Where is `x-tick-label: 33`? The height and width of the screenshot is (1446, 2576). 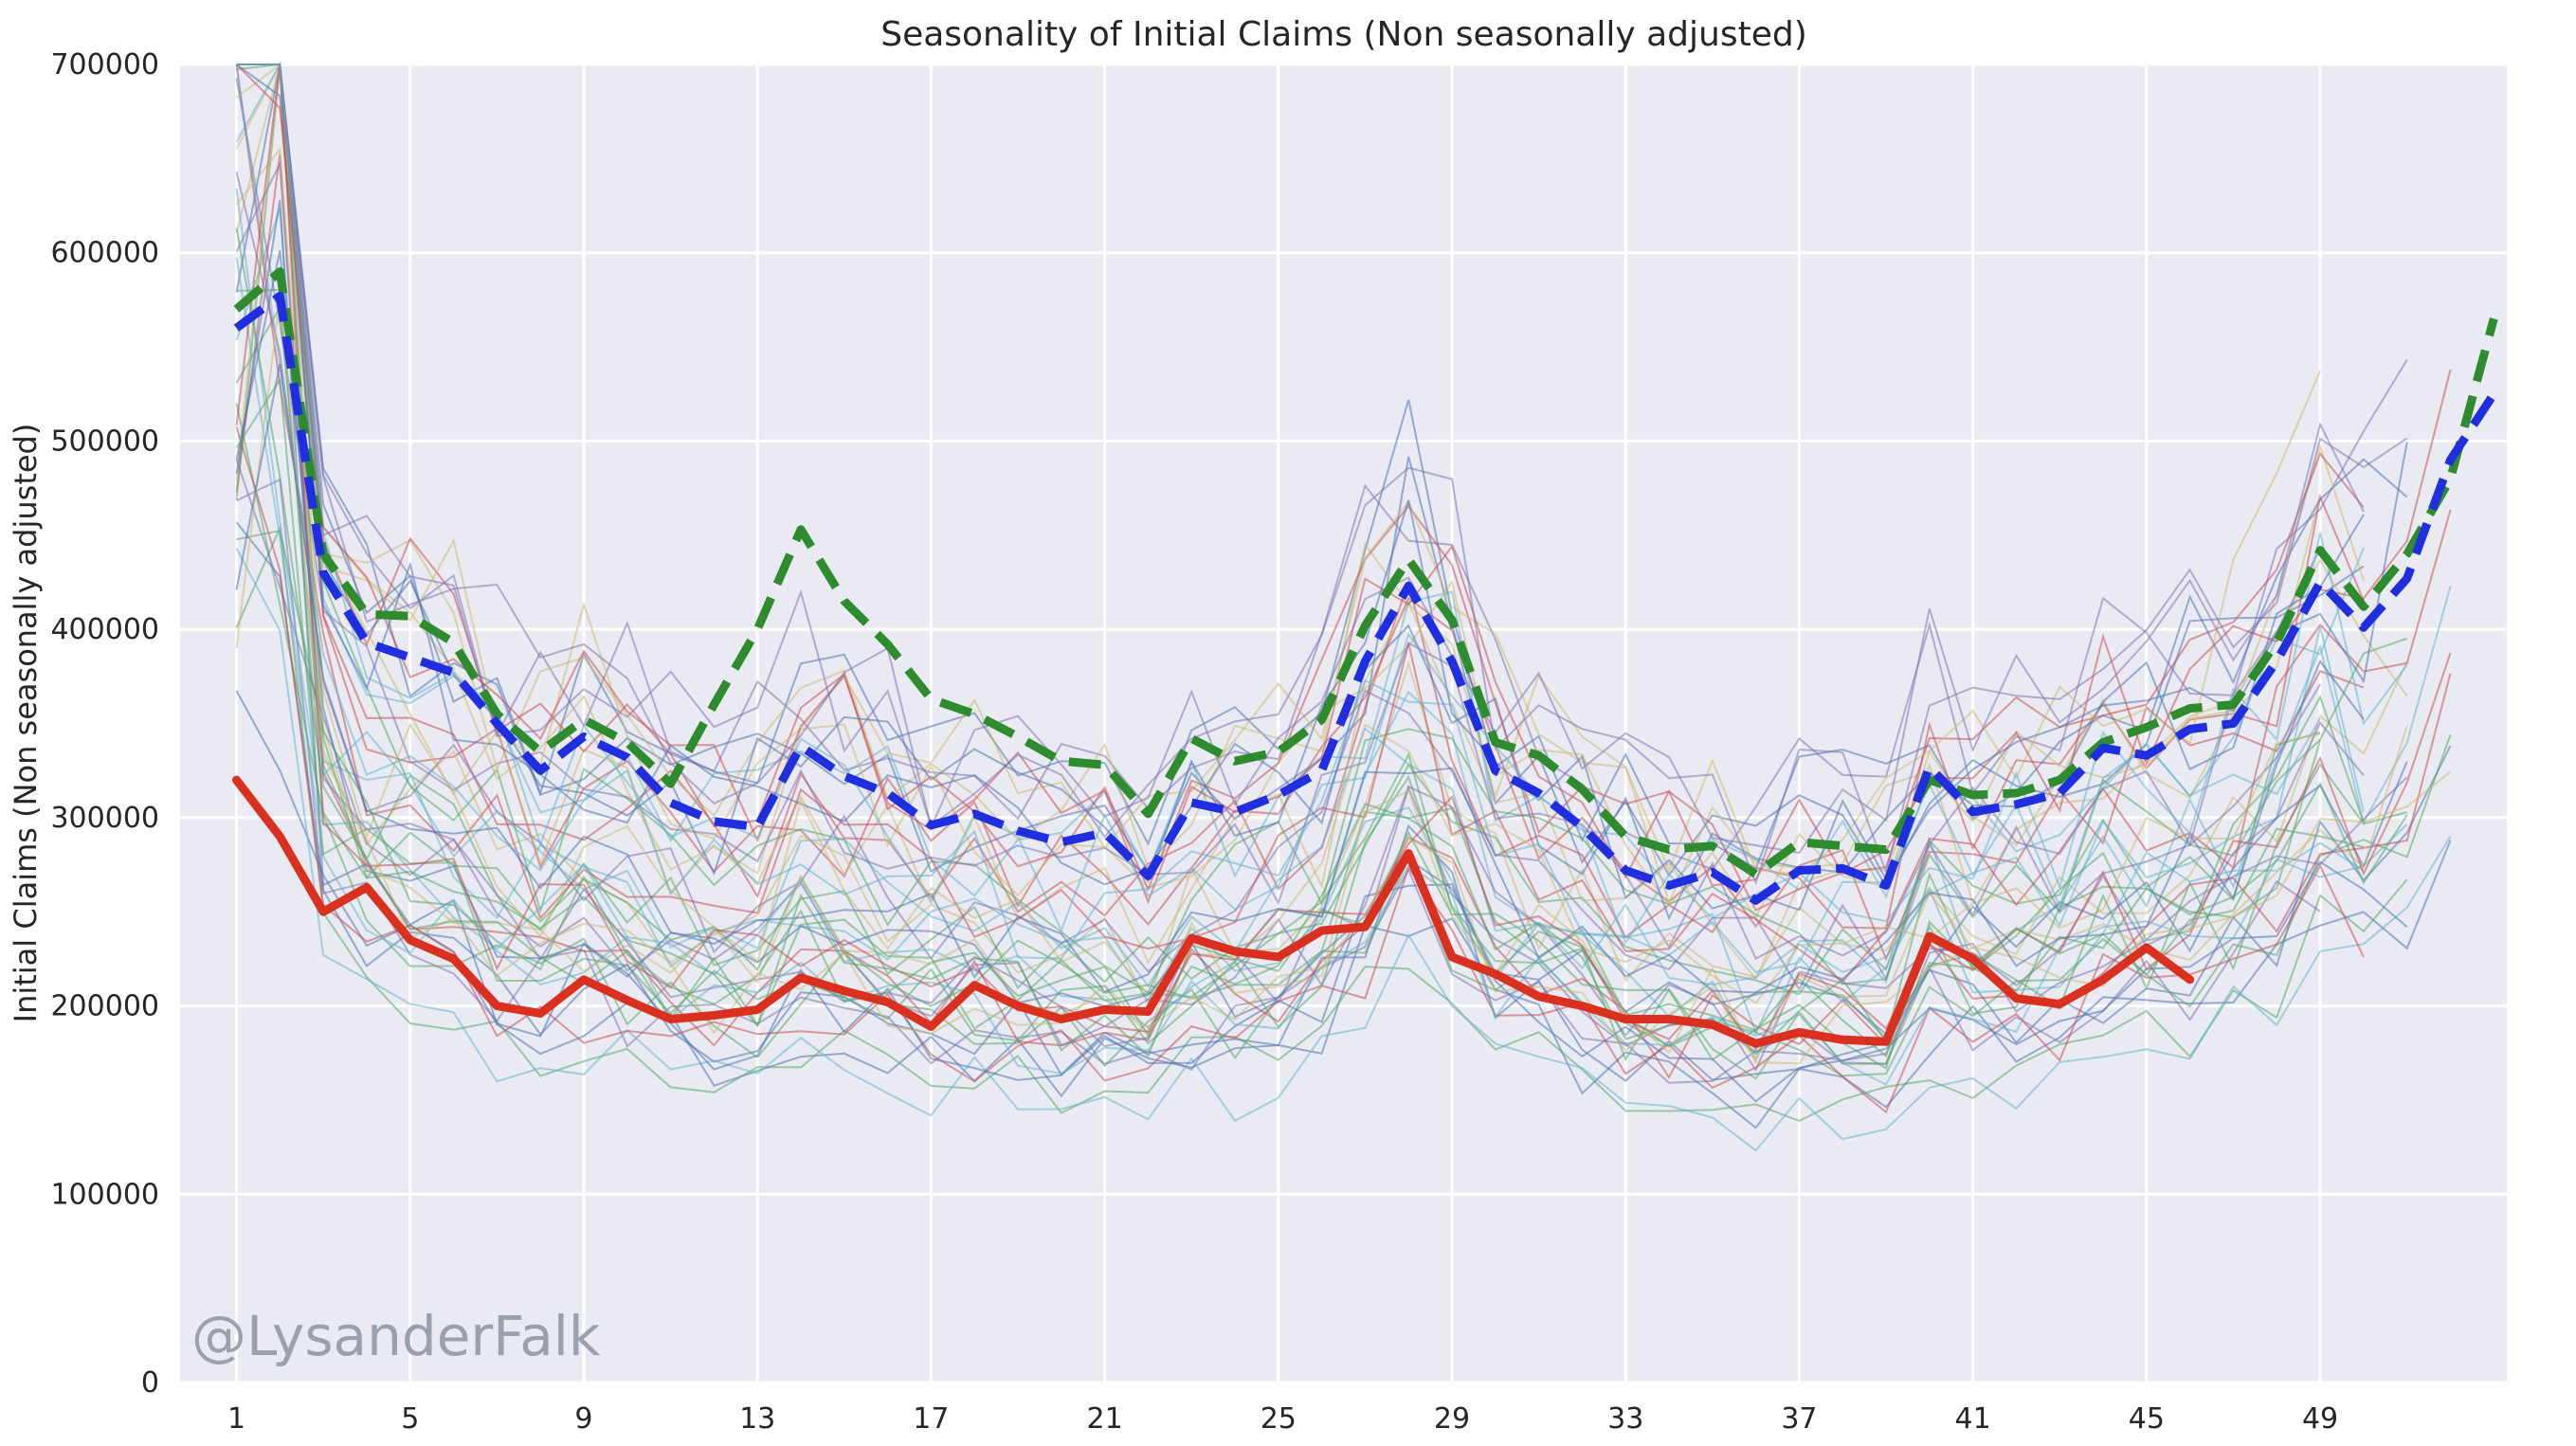 x-tick-label: 33 is located at coordinates (1625, 1419).